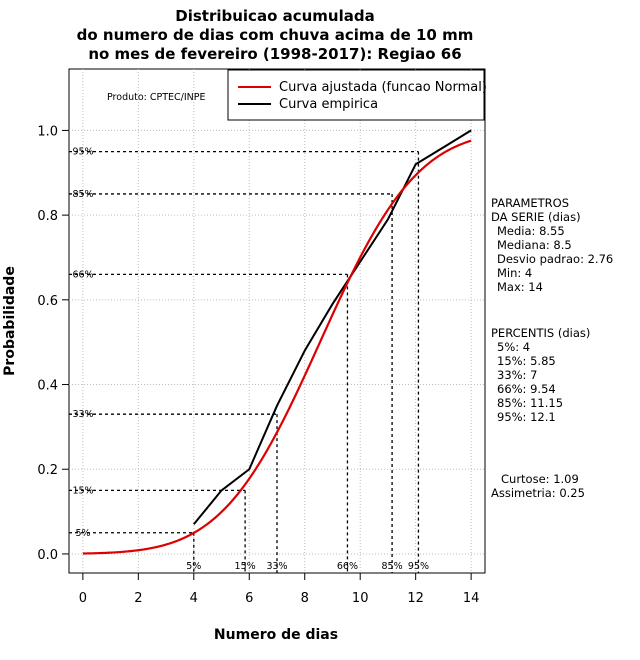 This screenshot has width=640, height=660. Describe the element at coordinates (82, 414) in the screenshot. I see `percentile-y-label: 33%` at that location.